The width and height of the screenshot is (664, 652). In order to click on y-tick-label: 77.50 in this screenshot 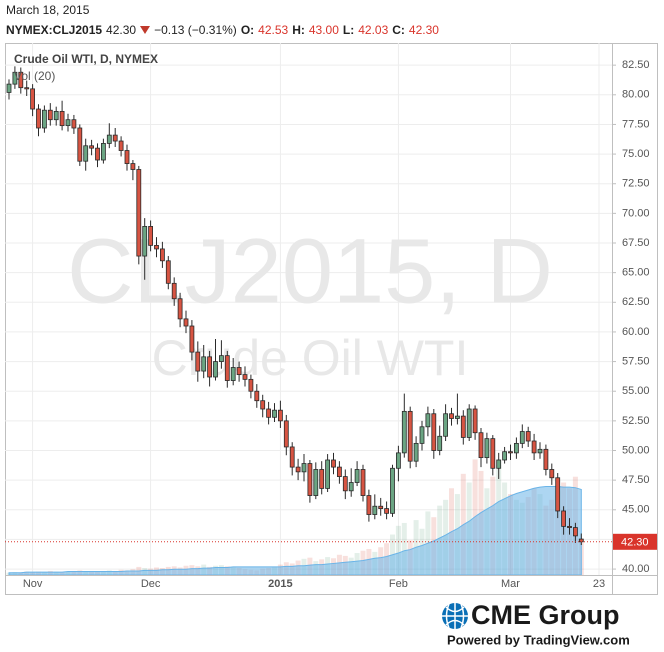, I will do `click(636, 124)`.